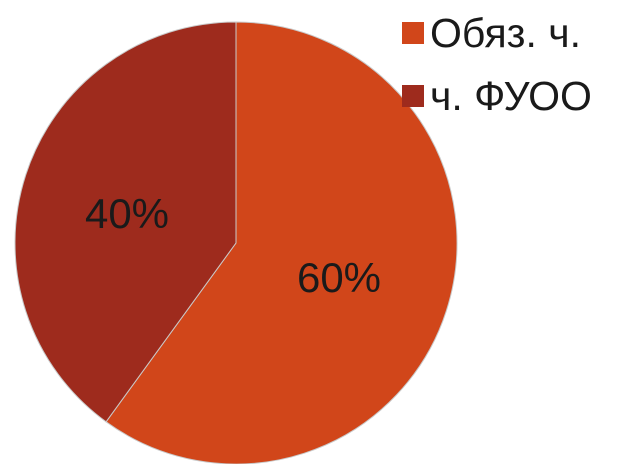  I want to click on legend-item-0: Обяз. ч., so click(497, 33).